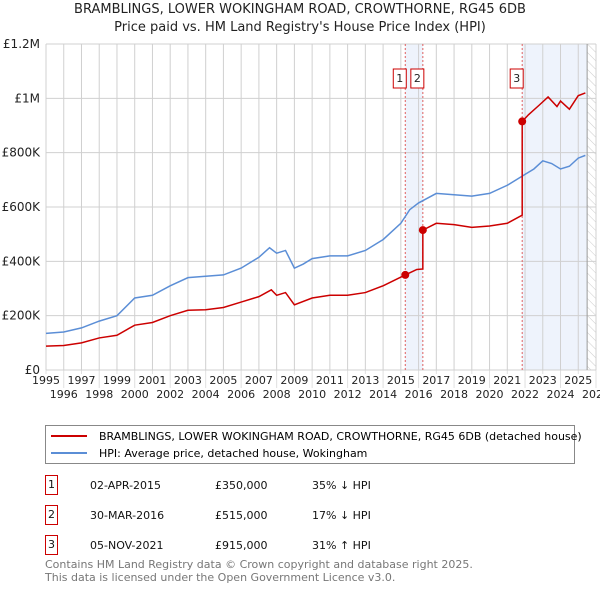 Image resolution: width=600 pixels, height=590 pixels. What do you see at coordinates (223, 380) in the screenshot?
I see `x-tick-label: 2005` at bounding box center [223, 380].